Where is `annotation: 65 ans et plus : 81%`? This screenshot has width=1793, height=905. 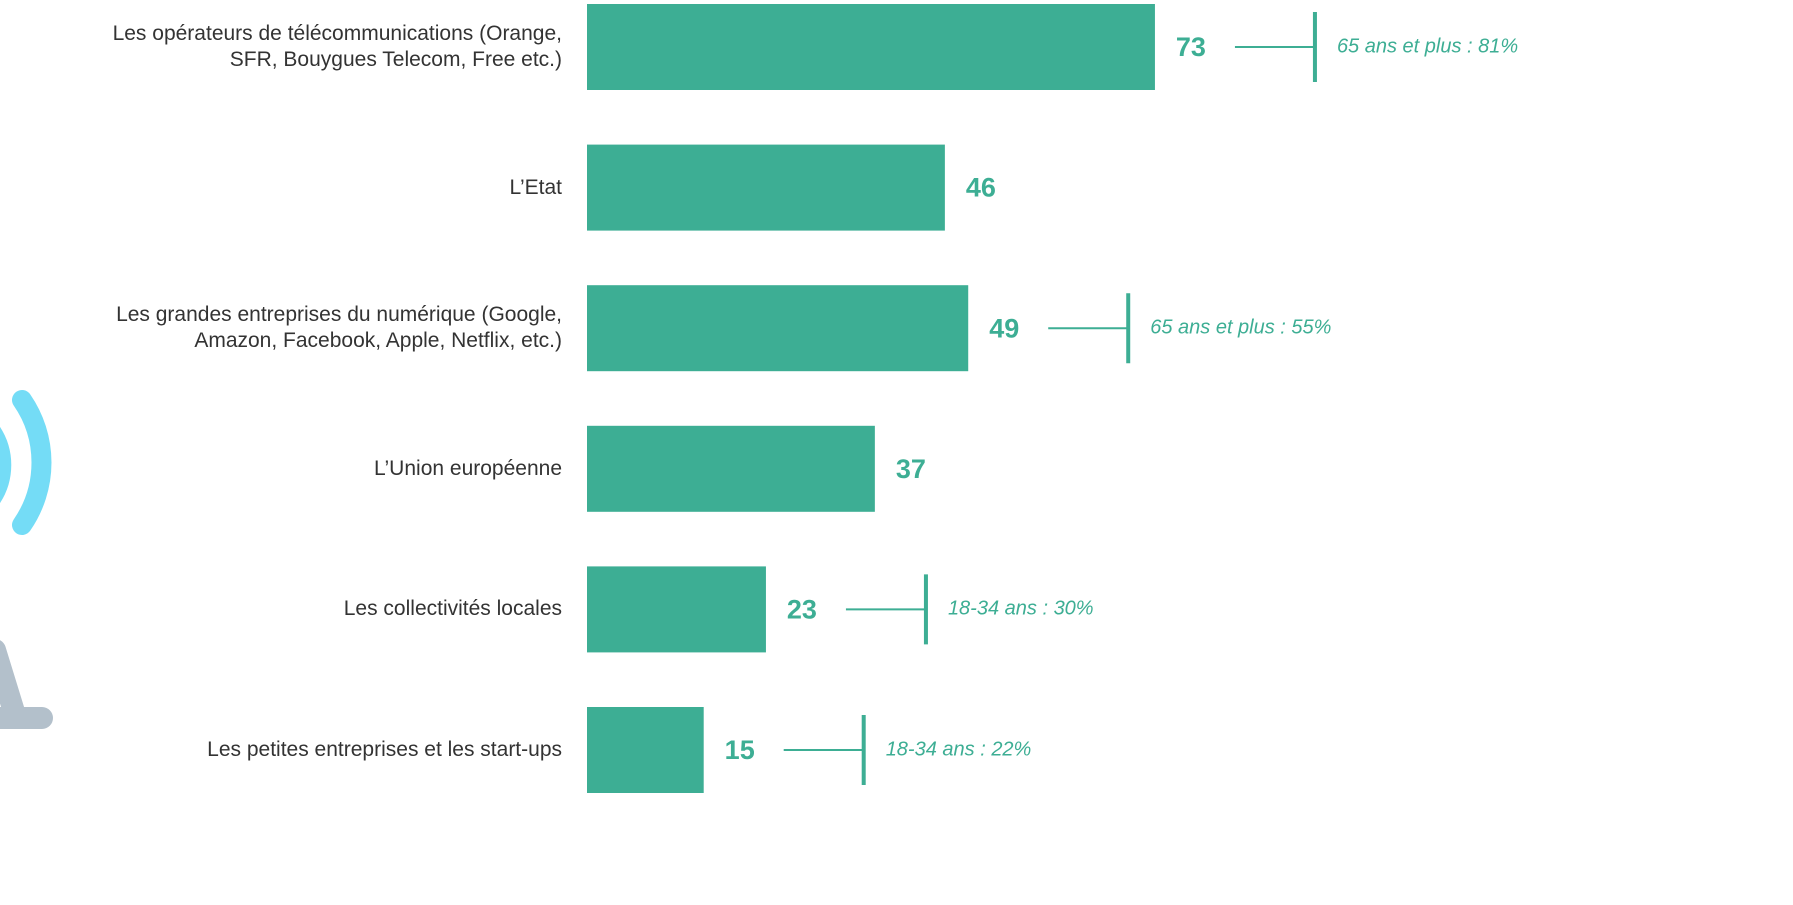 annotation: 65 ans et plus : 81% is located at coordinates (1427, 46).